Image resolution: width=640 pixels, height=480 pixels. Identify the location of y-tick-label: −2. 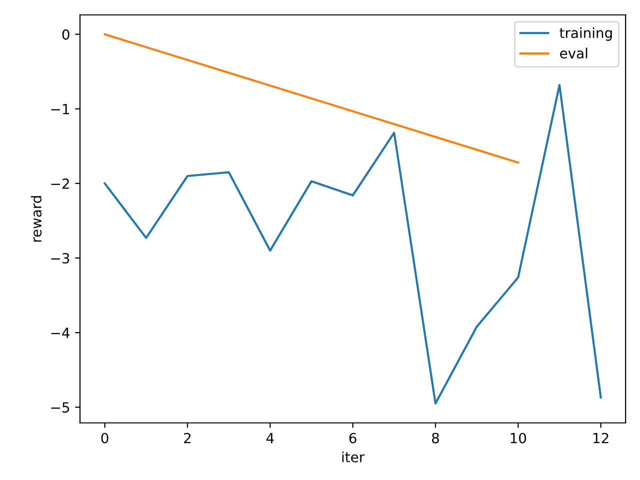
(60, 183).